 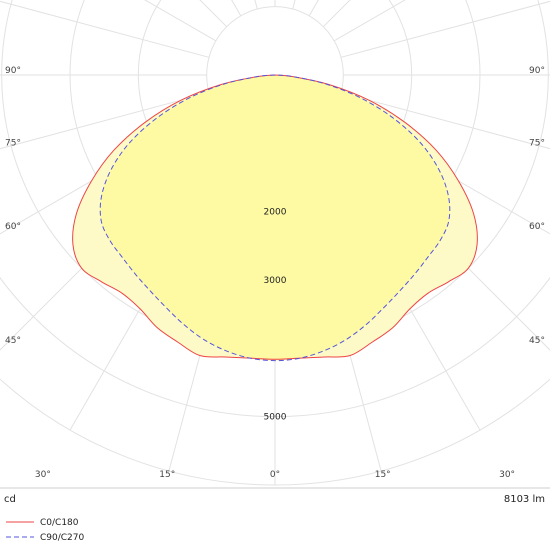 What do you see at coordinates (13, 71) in the screenshot?
I see `angle-label-left-90: 90°` at bounding box center [13, 71].